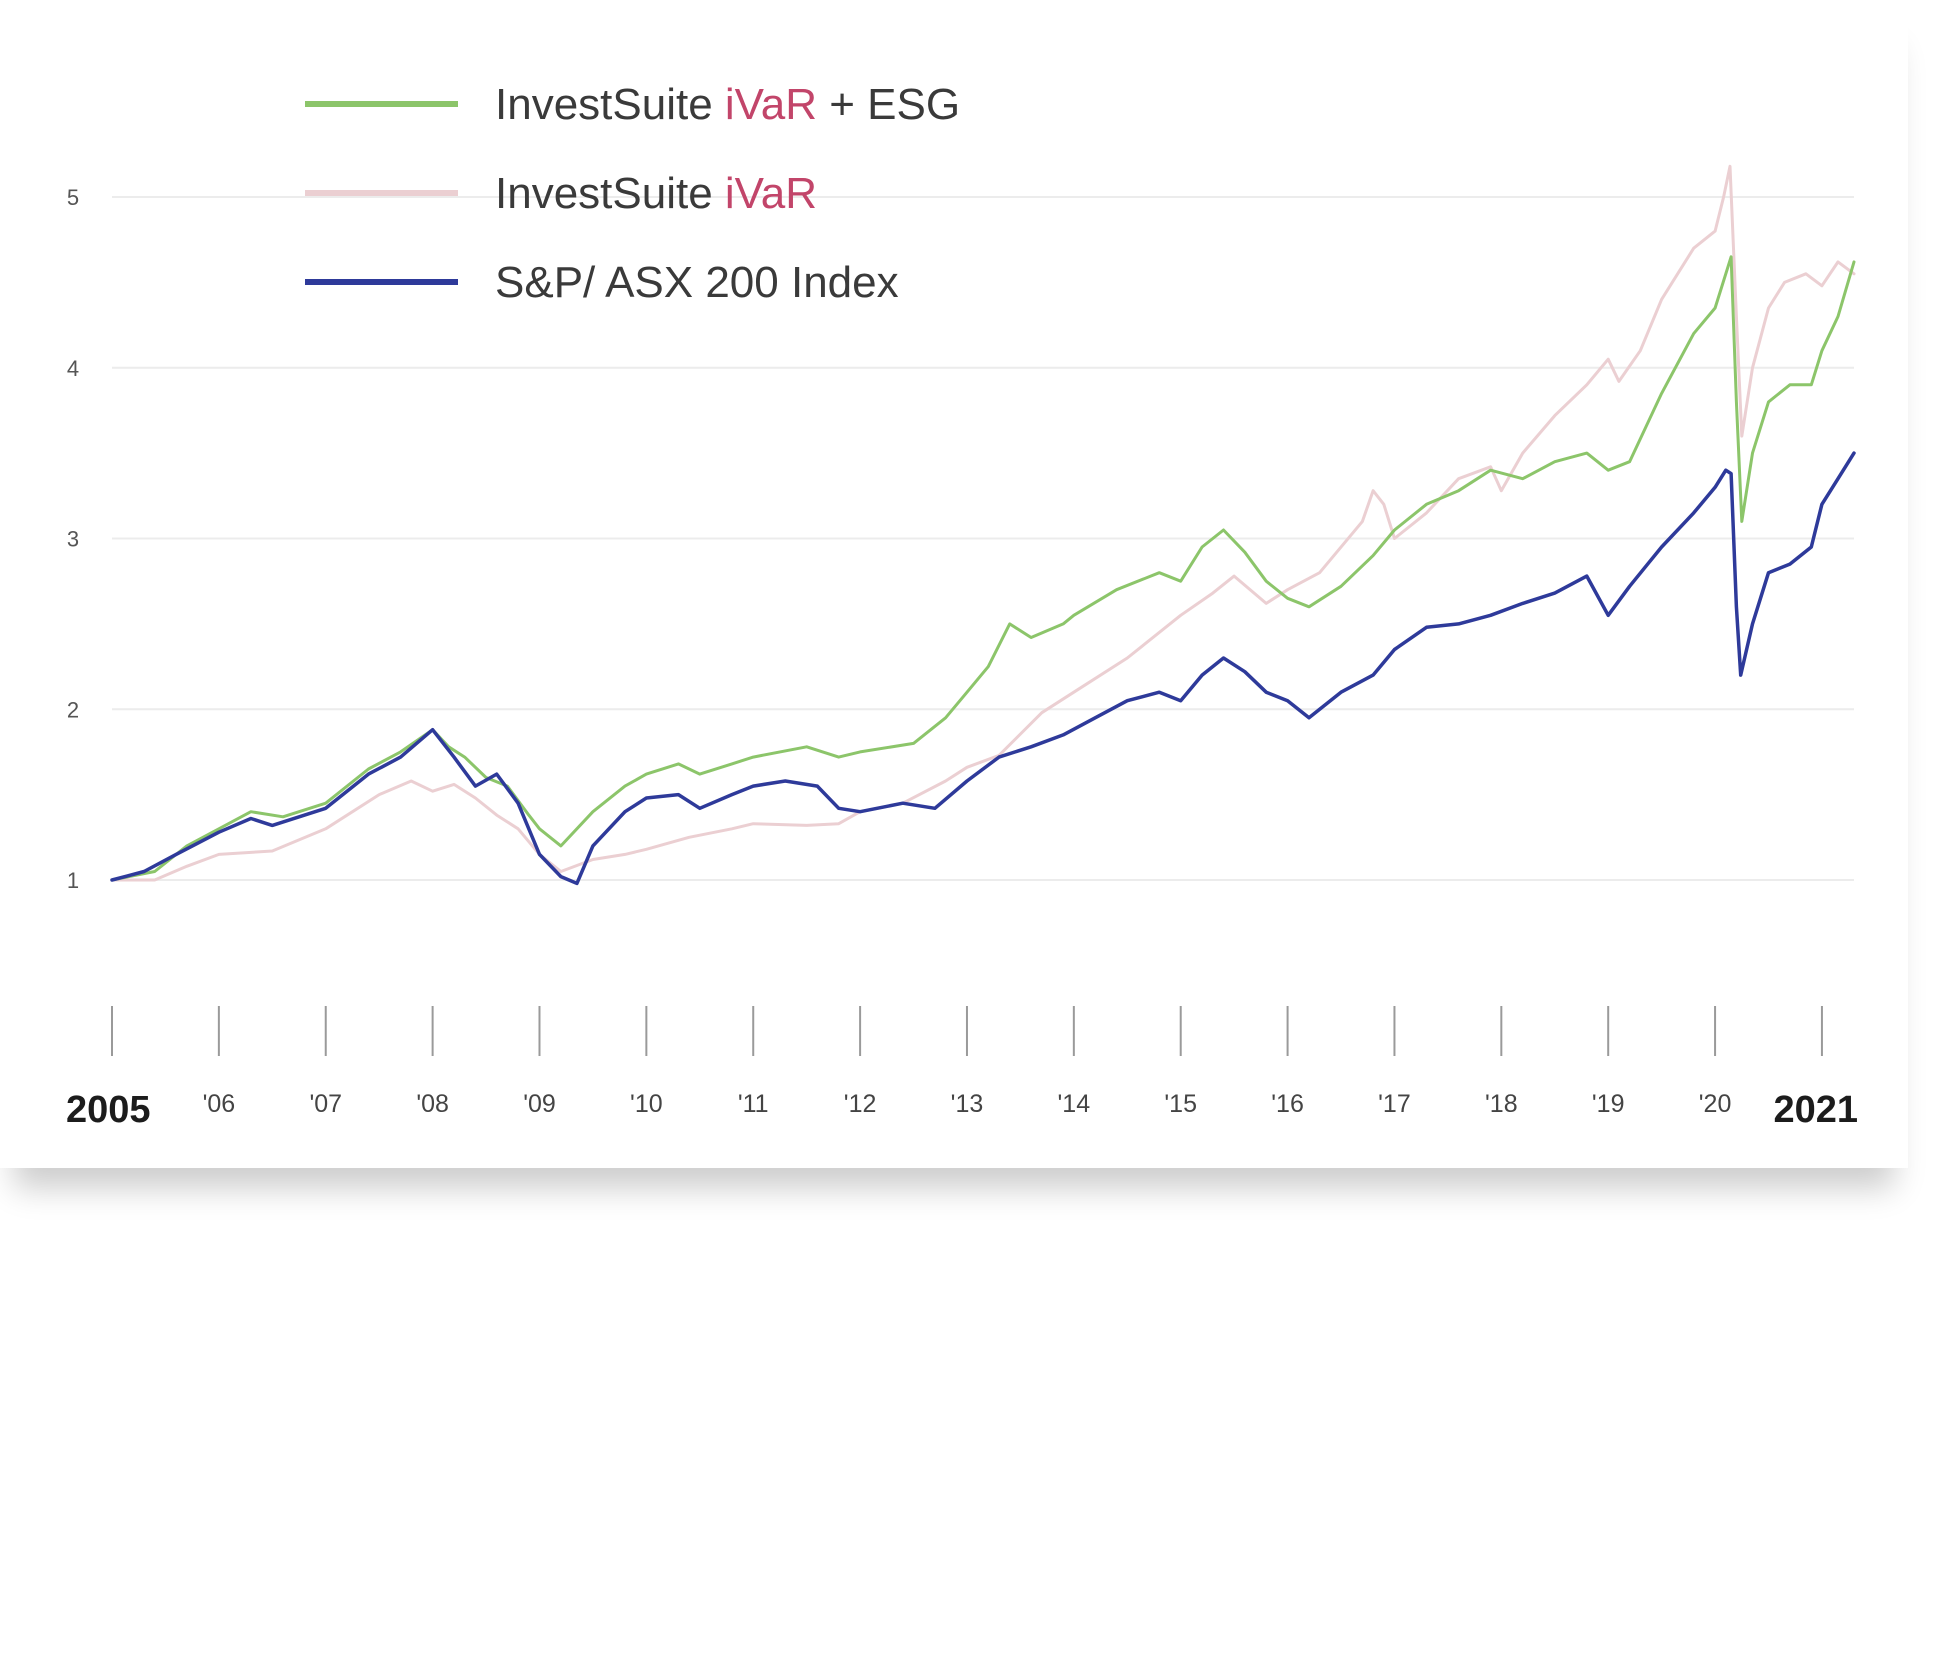  I want to click on x-tick-label: '18, so click(1501, 1104).